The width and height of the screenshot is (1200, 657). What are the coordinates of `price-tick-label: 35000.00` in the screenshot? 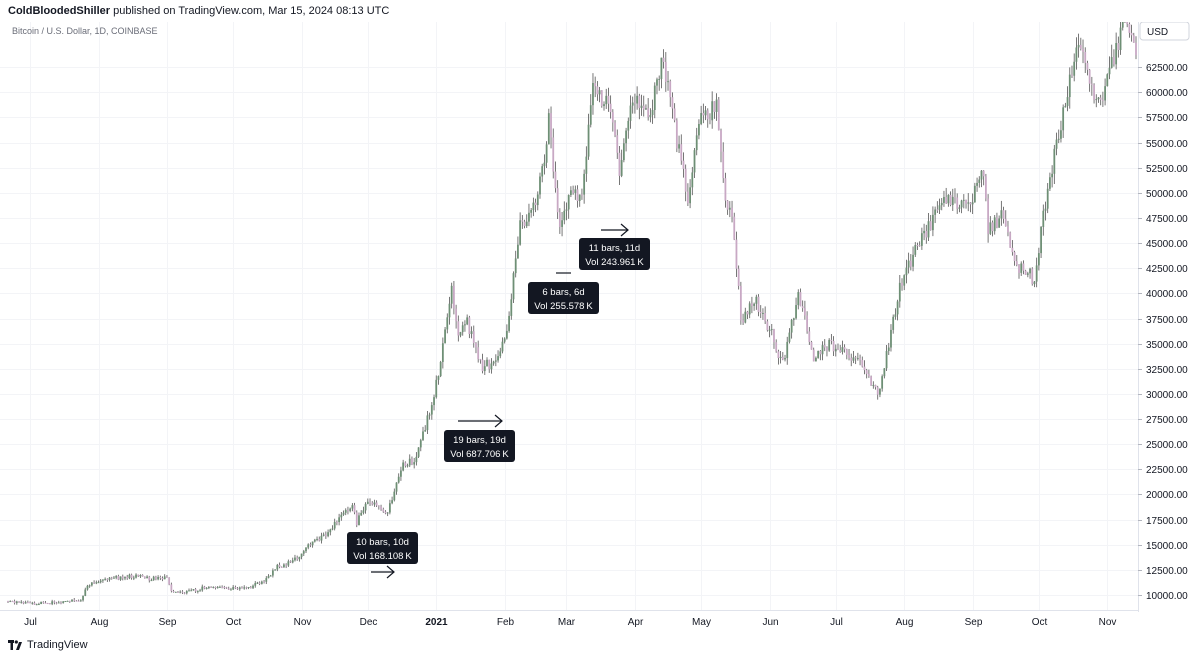 It's located at (1167, 345).